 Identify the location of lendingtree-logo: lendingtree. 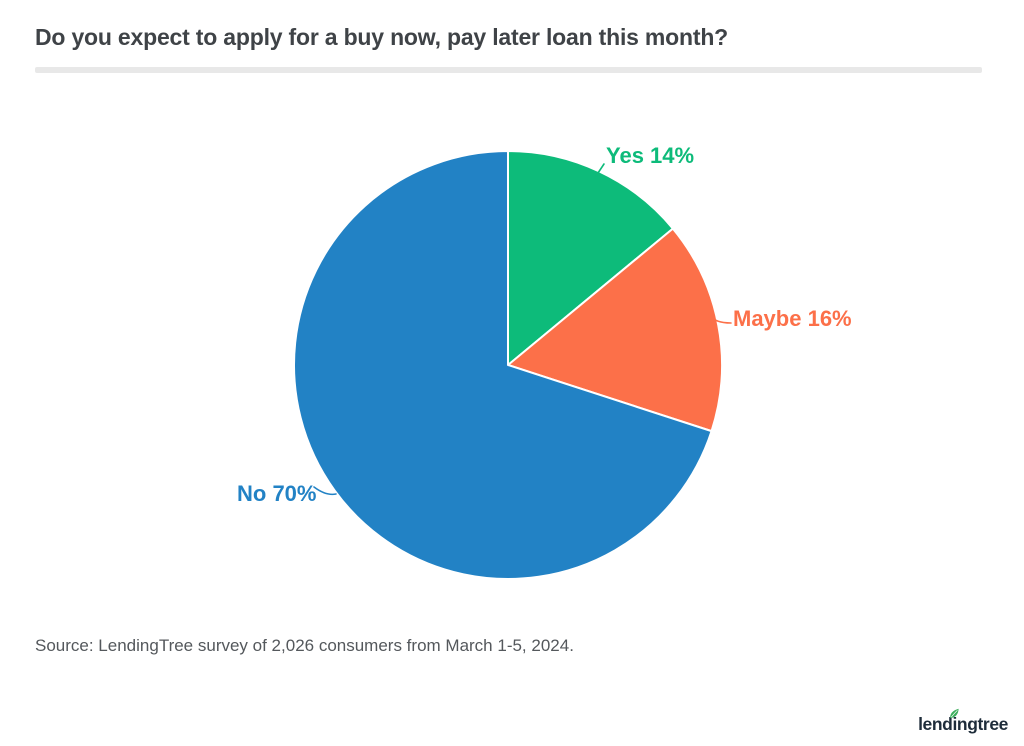
(963, 724).